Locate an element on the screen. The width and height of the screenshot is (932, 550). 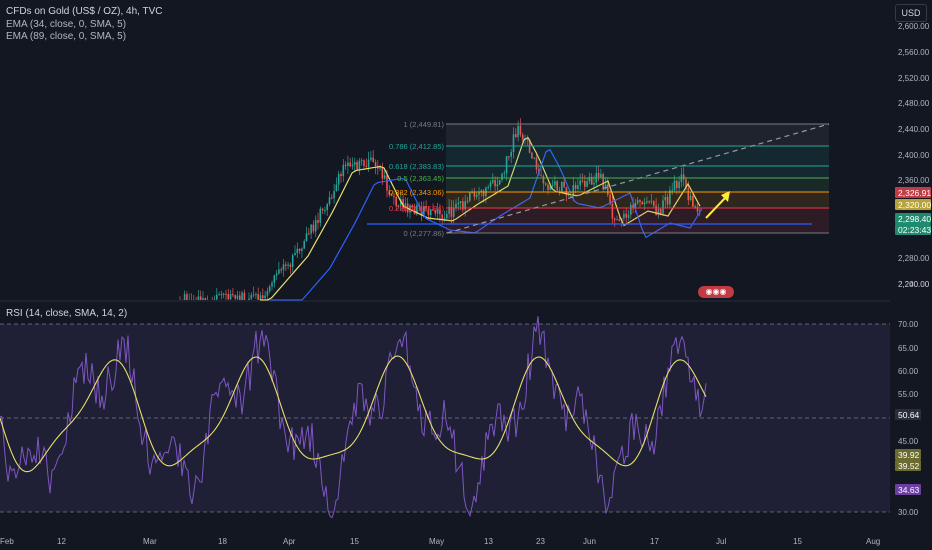
time-tick-label: Jun is located at coordinates (589, 541).